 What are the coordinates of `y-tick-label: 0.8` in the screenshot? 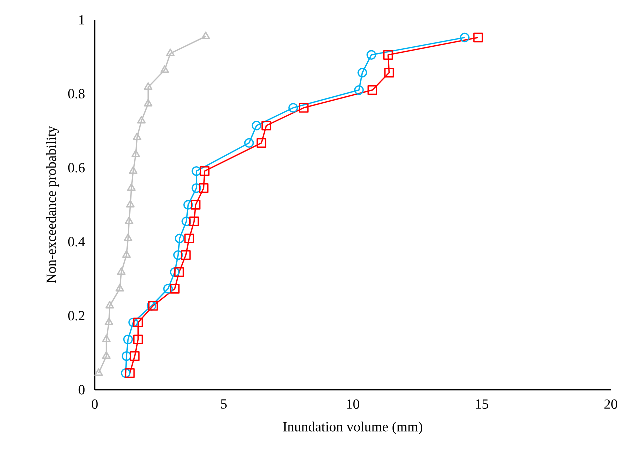 It's located at (76, 94).